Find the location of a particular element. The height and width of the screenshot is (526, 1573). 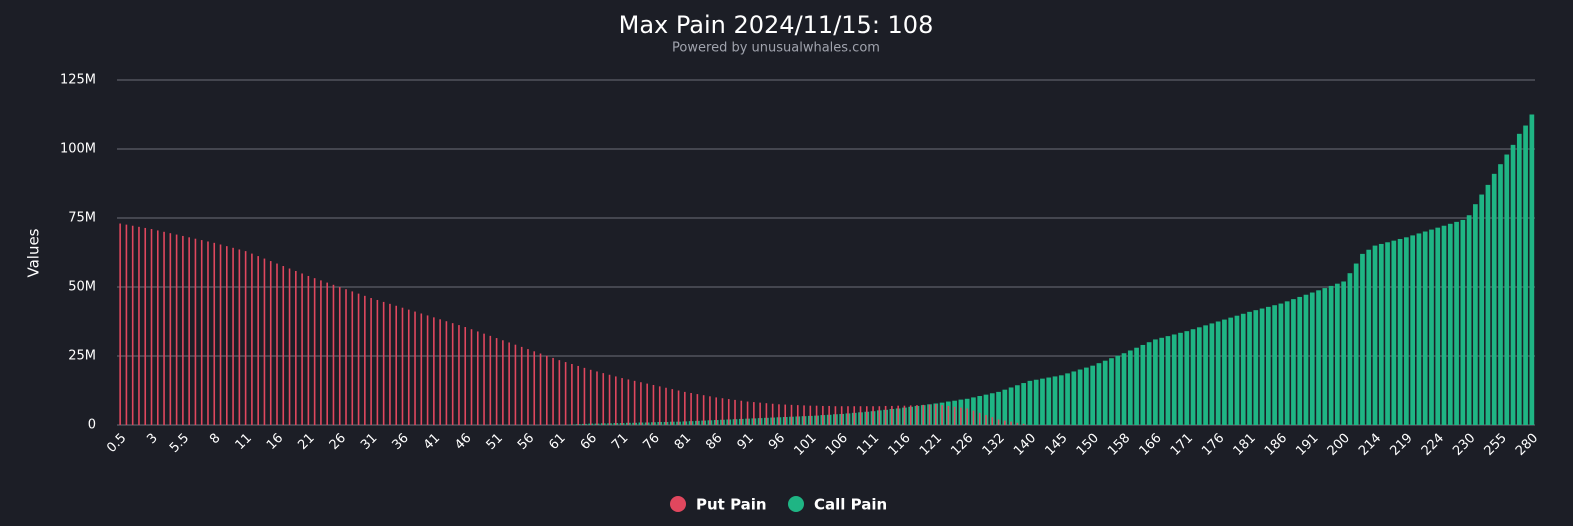

x-tick-label: 66 is located at coordinates (589, 442).